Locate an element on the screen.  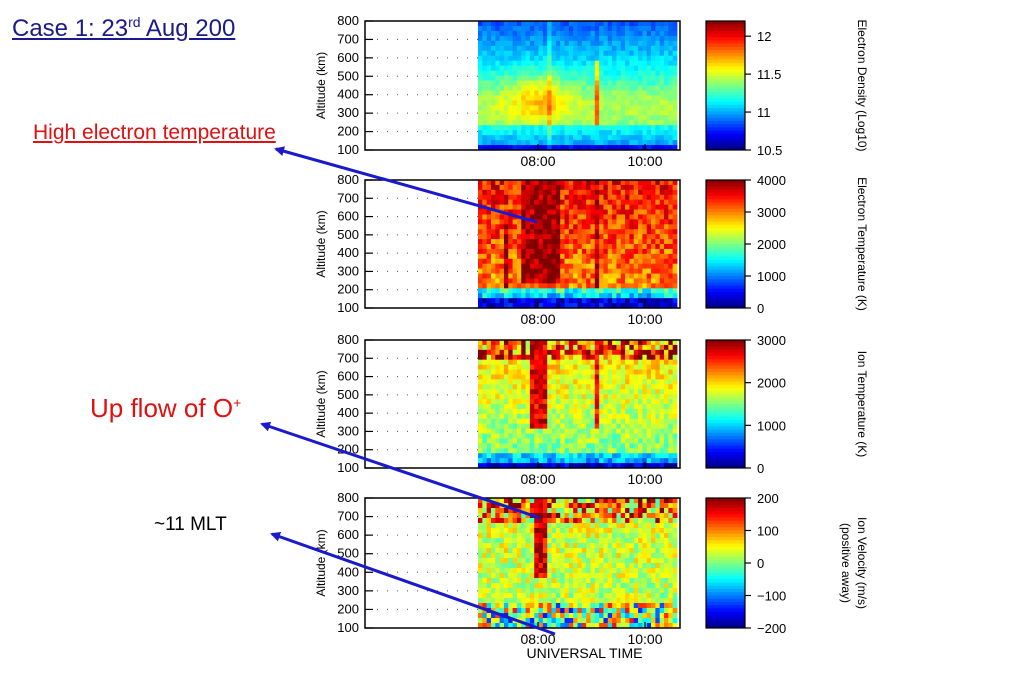
y-tick-label: 600 is located at coordinates (348, 57).